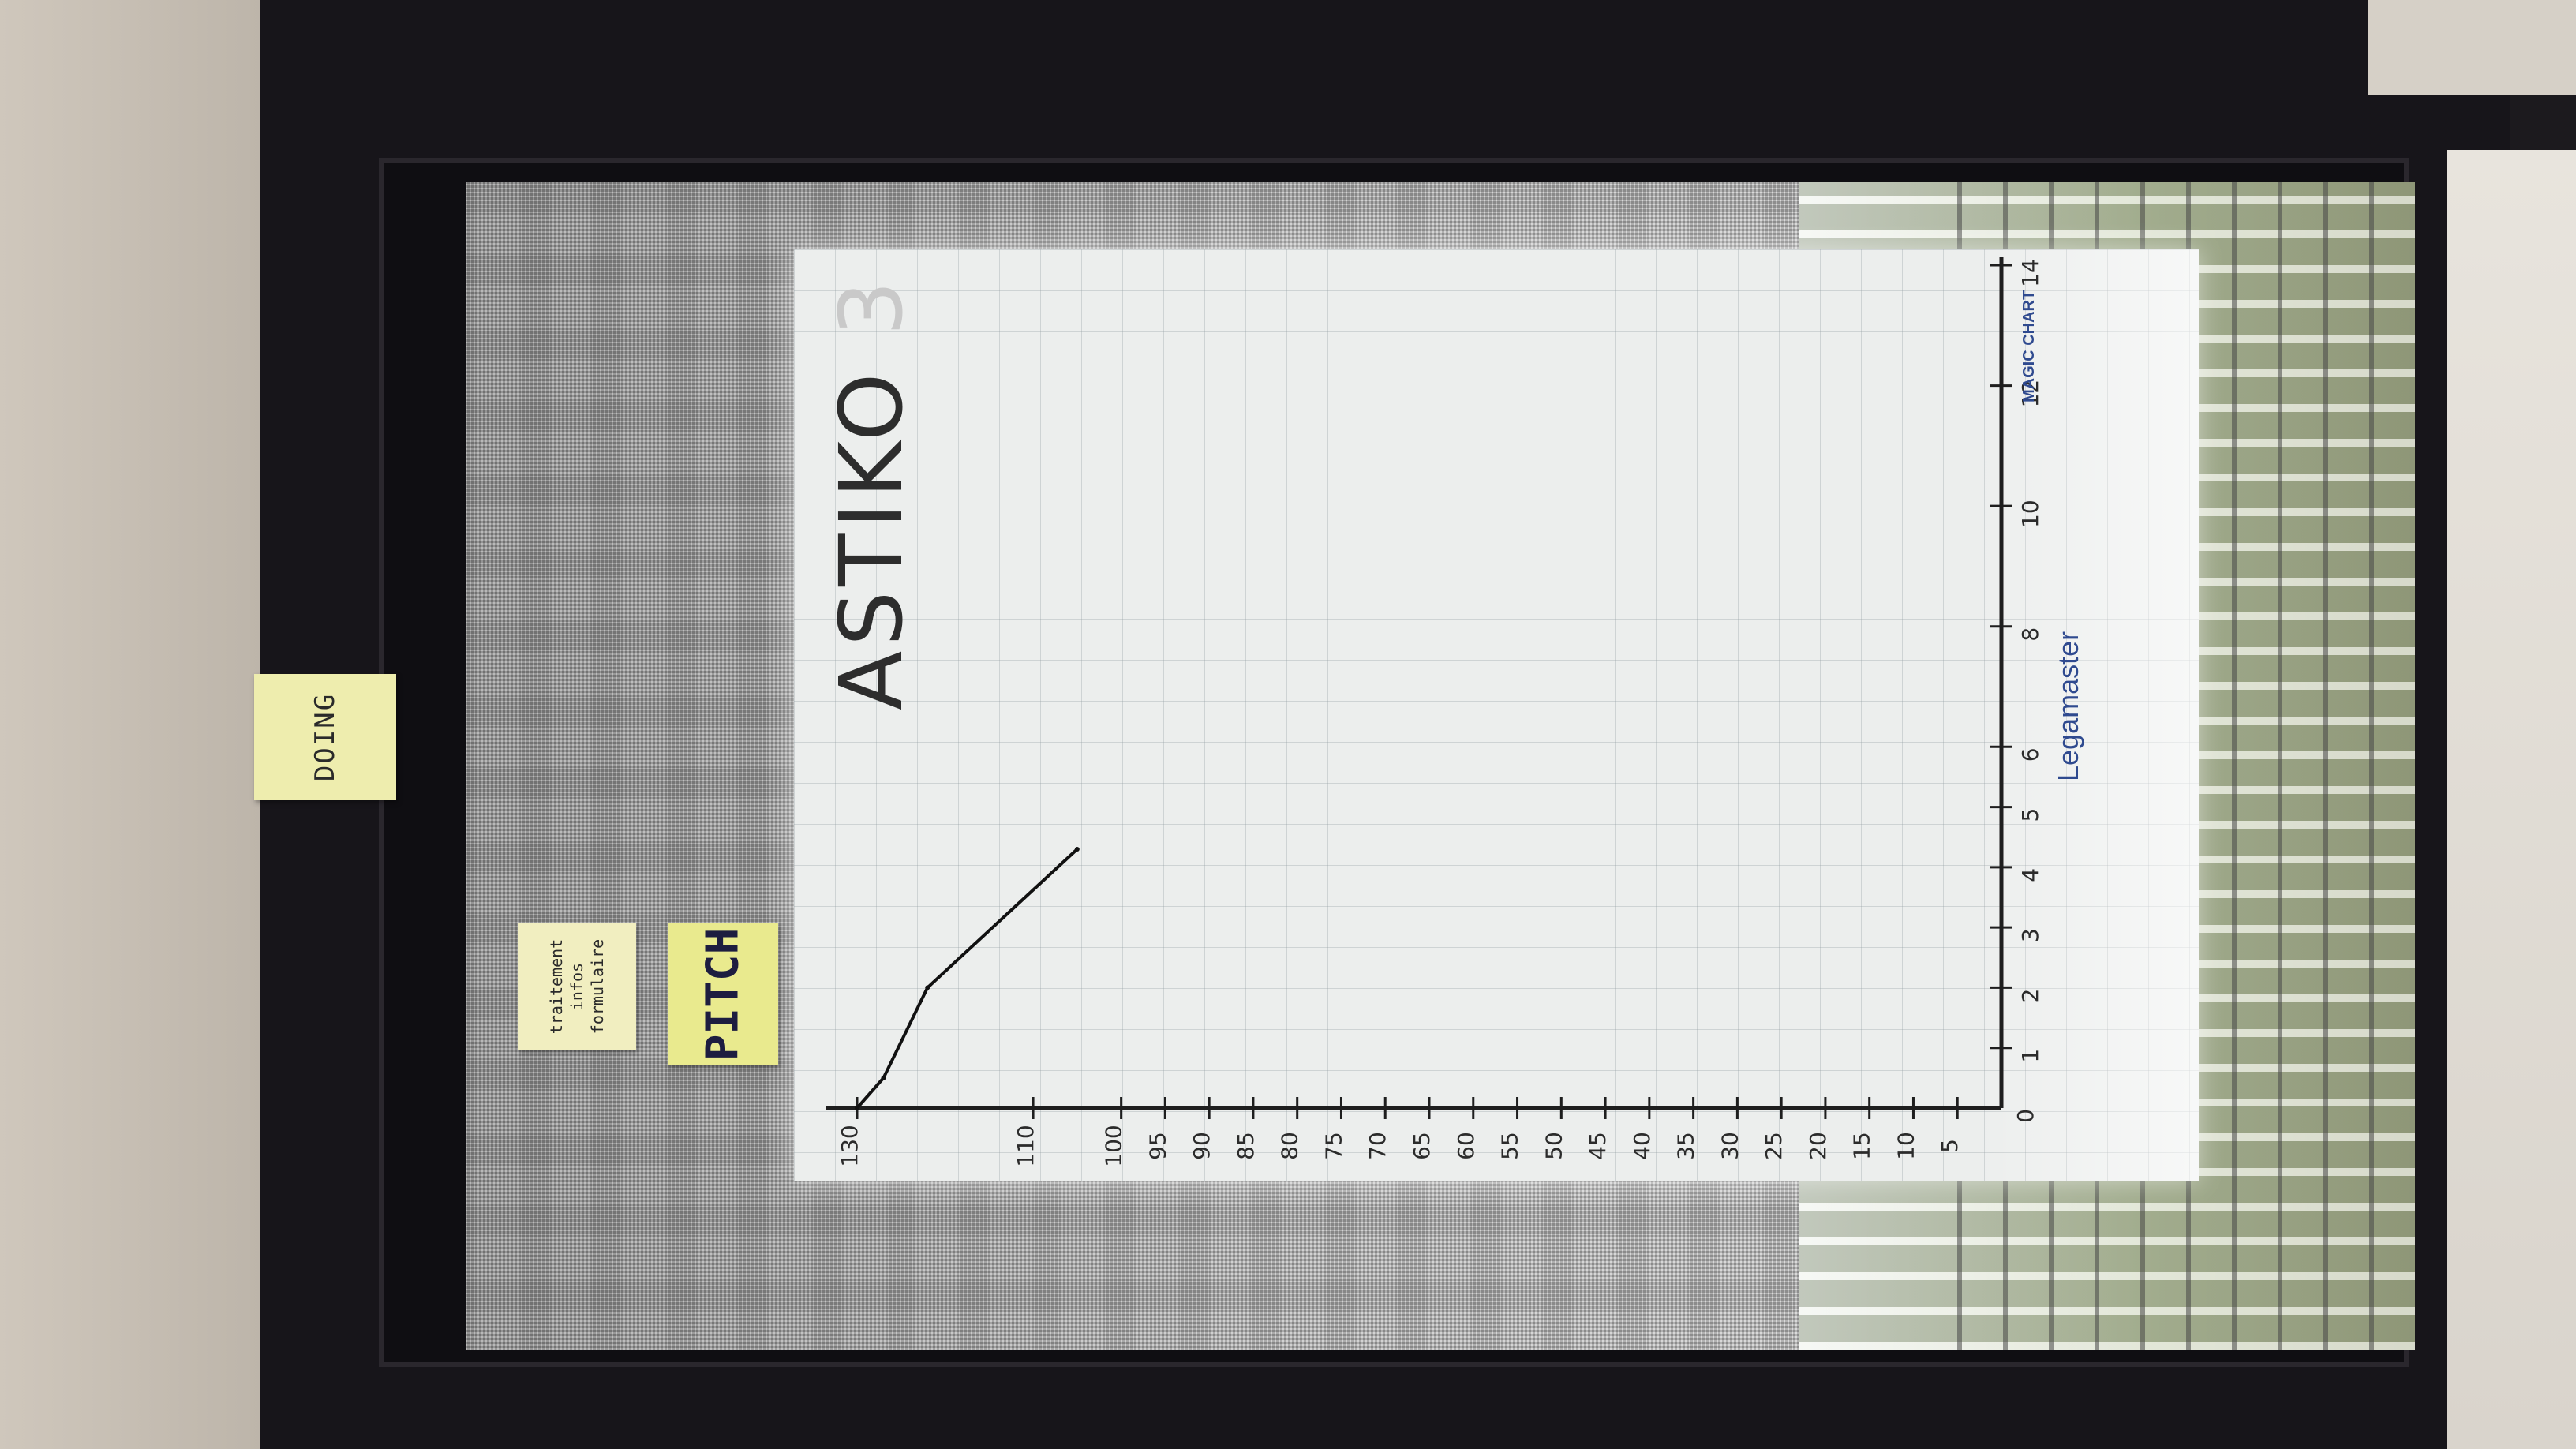 The width and height of the screenshot is (2576, 1449). What do you see at coordinates (1202, 1146) in the screenshot?
I see `y-tick-label: 90` at bounding box center [1202, 1146].